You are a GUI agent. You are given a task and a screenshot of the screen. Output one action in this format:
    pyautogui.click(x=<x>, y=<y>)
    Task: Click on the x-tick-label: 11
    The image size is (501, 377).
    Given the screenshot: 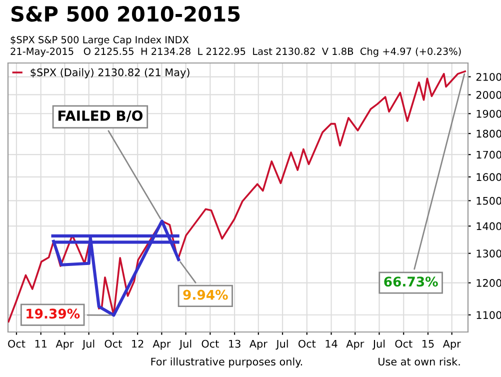 What is the action you would take?
    pyautogui.click(x=41, y=344)
    